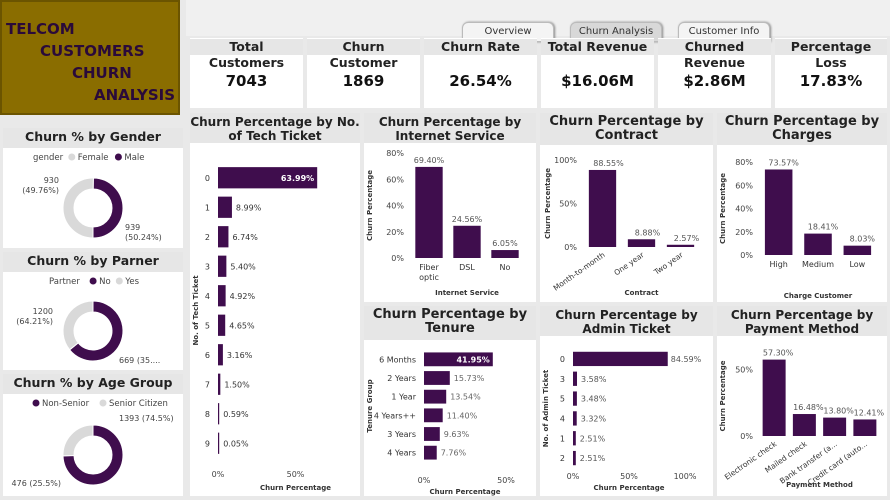  What do you see at coordinates (467, 219) in the screenshot?
I see `data-label: 24.56%` at bounding box center [467, 219].